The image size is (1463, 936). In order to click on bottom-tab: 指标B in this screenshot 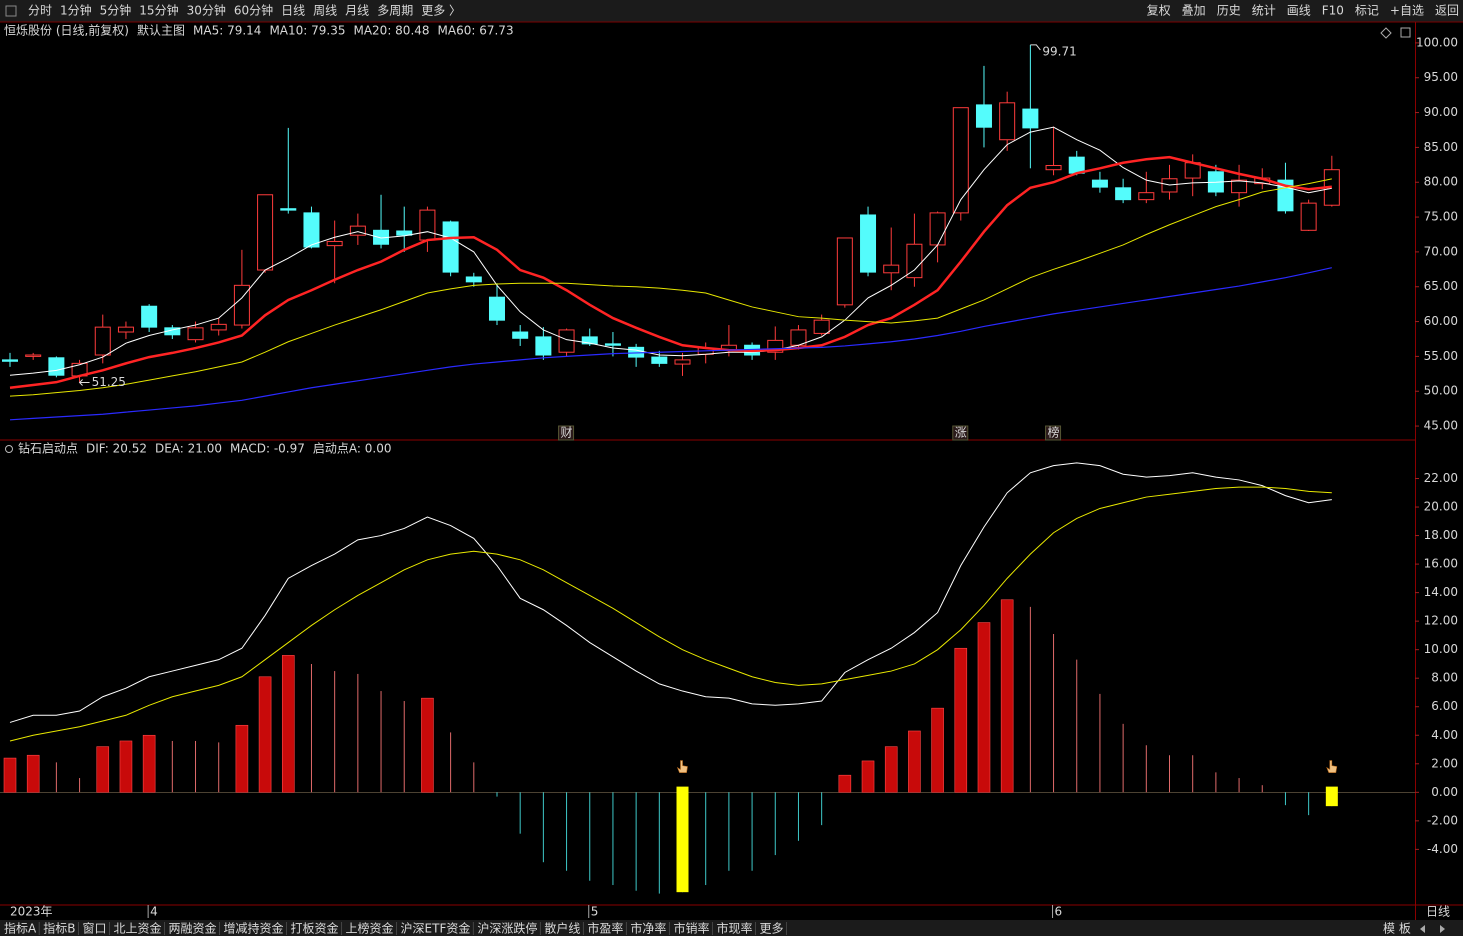, I will do `click(59, 928)`.